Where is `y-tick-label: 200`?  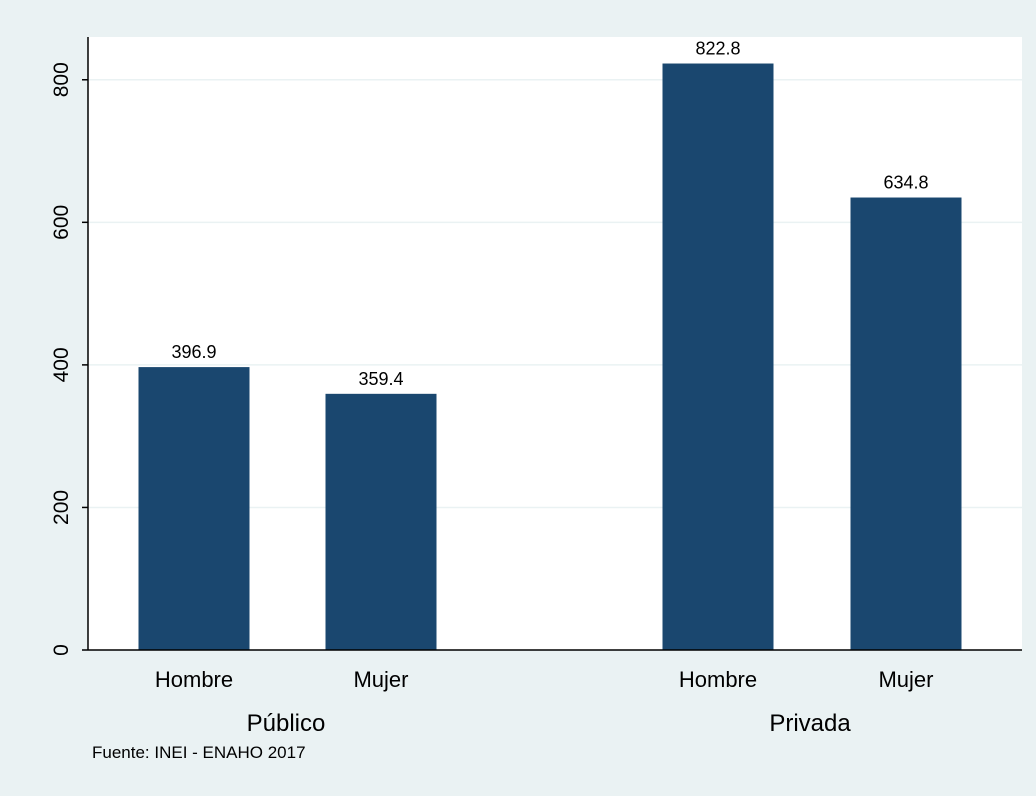 y-tick-label: 200 is located at coordinates (61, 507).